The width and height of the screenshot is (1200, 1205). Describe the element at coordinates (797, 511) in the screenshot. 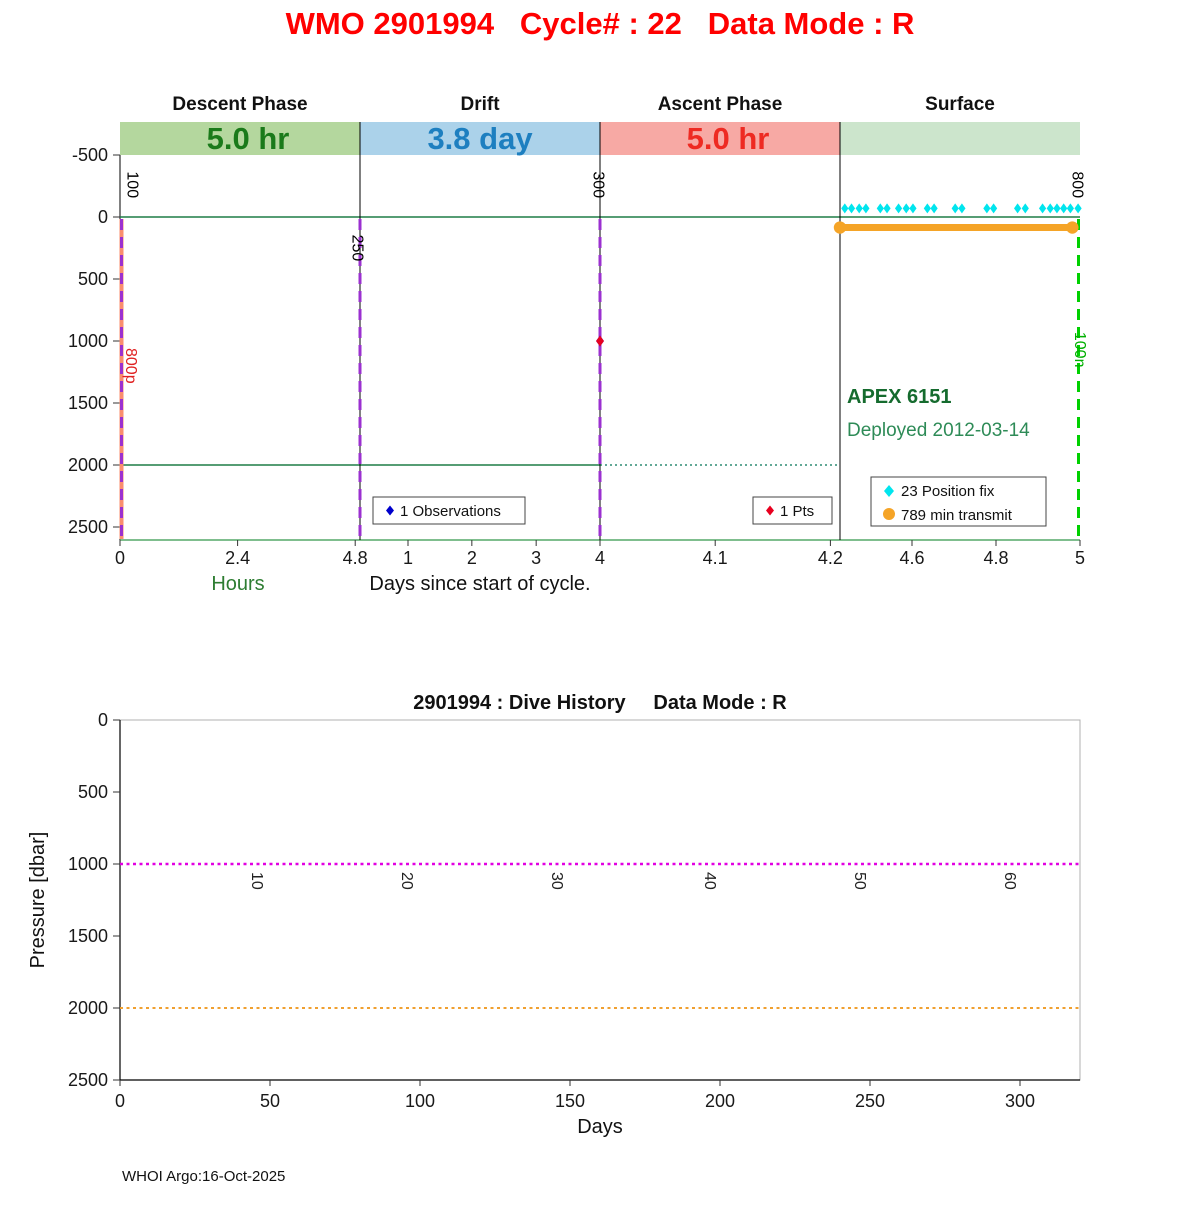

I see `pts-legend-label: 1 Pts` at that location.